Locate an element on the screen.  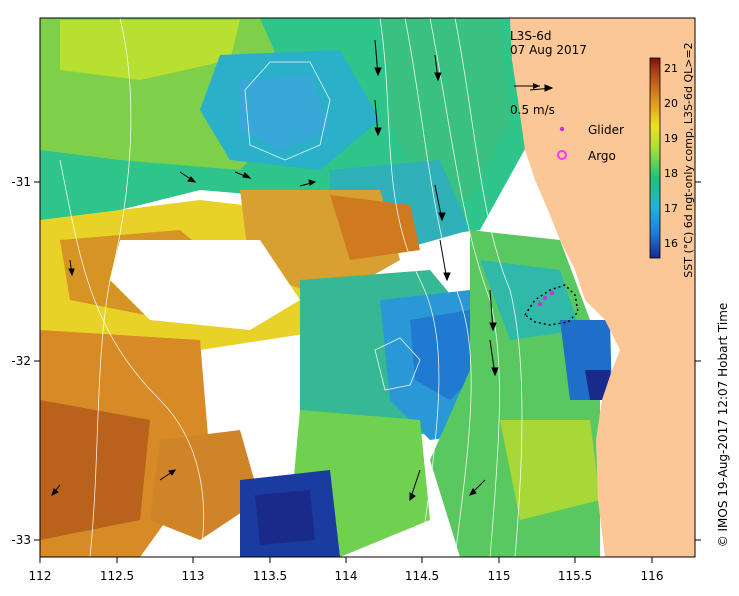
colorbar-gradient is located at coordinates (655, 158).